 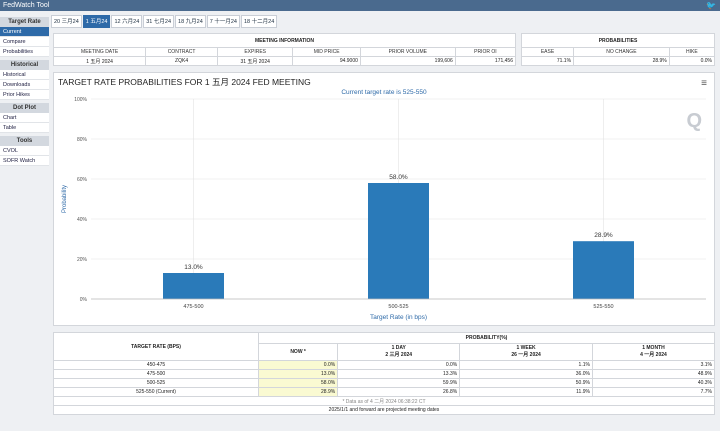 What do you see at coordinates (24, 95) in the screenshot?
I see `sidebar-item-1-2: Prior Hikes` at bounding box center [24, 95].